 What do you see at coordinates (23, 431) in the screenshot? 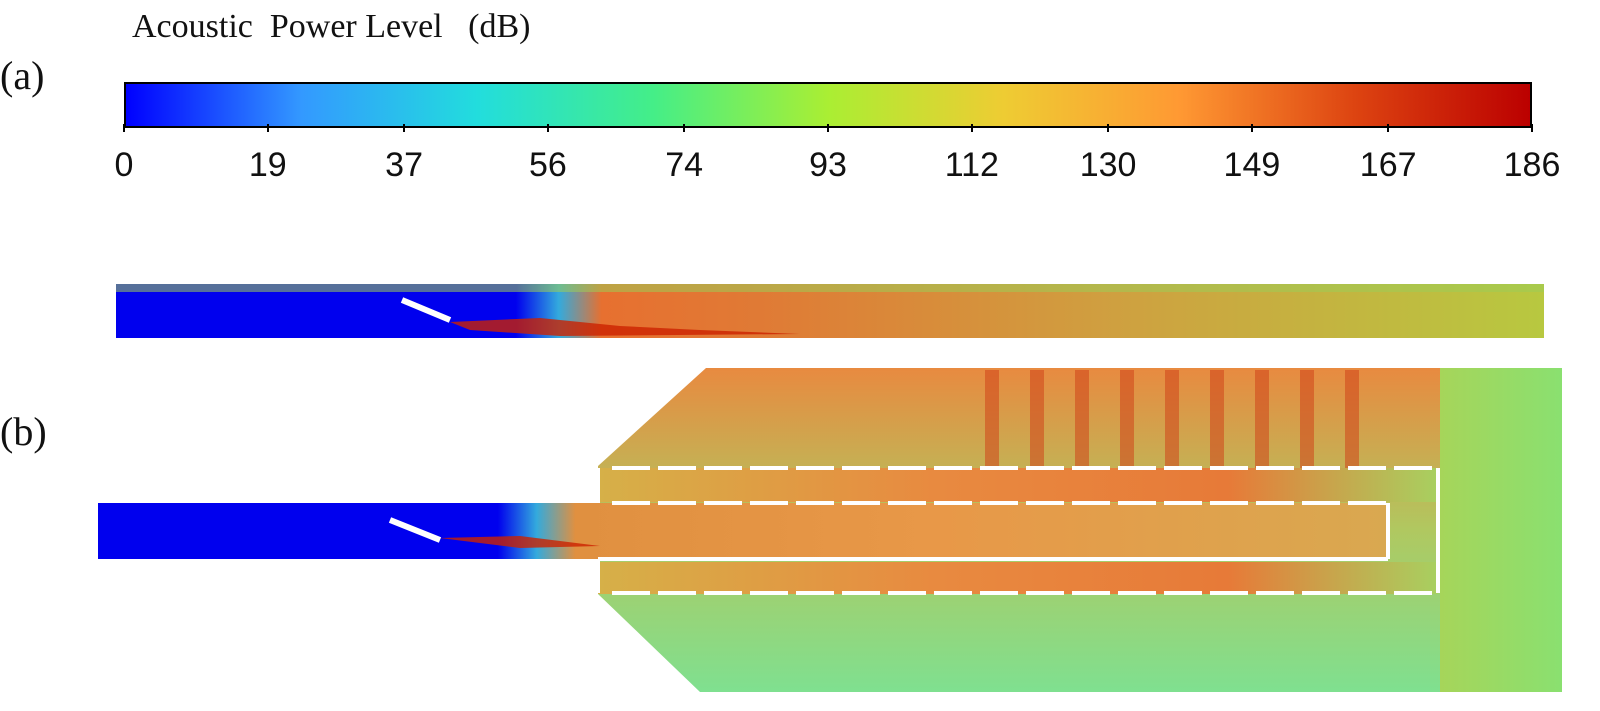
I see `panel-label-b: (b)` at bounding box center [23, 431].